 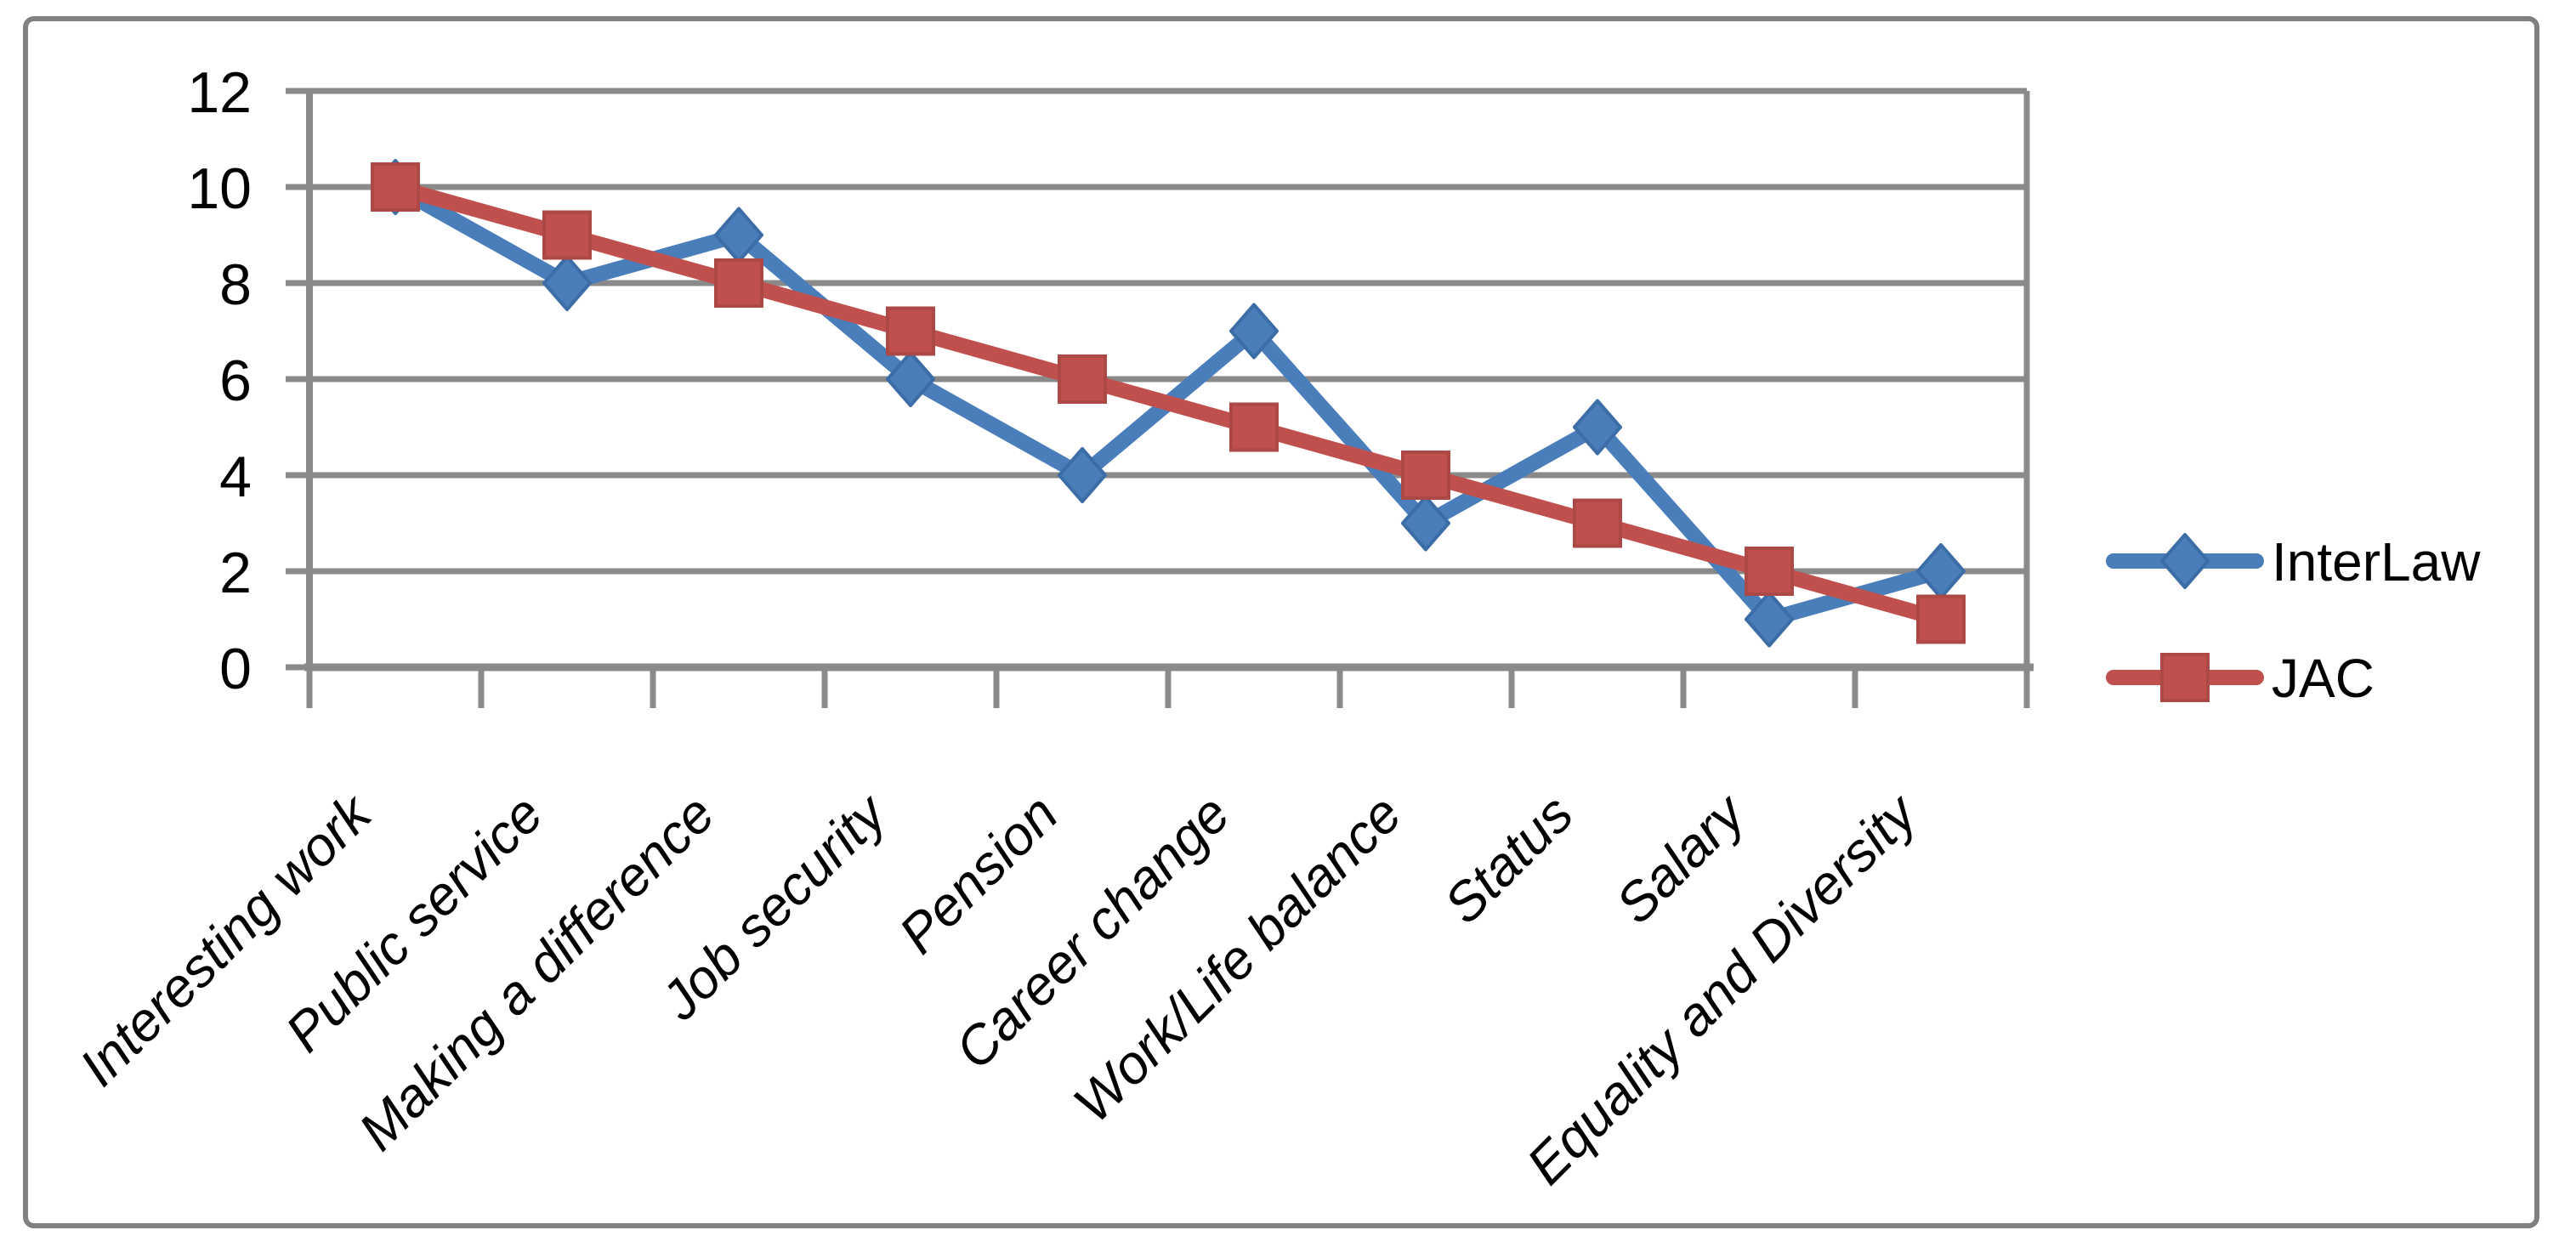 I want to click on legend: InterLaw JAC, so click(x=2294, y=620).